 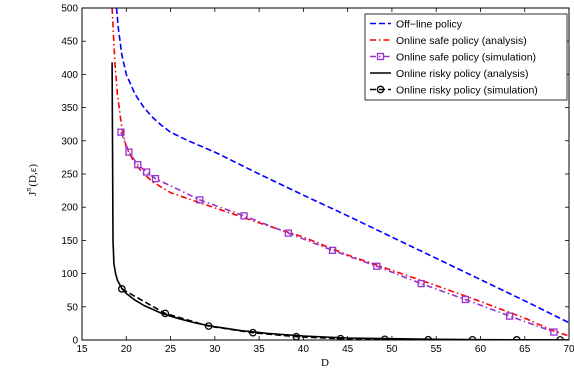 I want to click on y-tick-label: 100, so click(x=69, y=274).